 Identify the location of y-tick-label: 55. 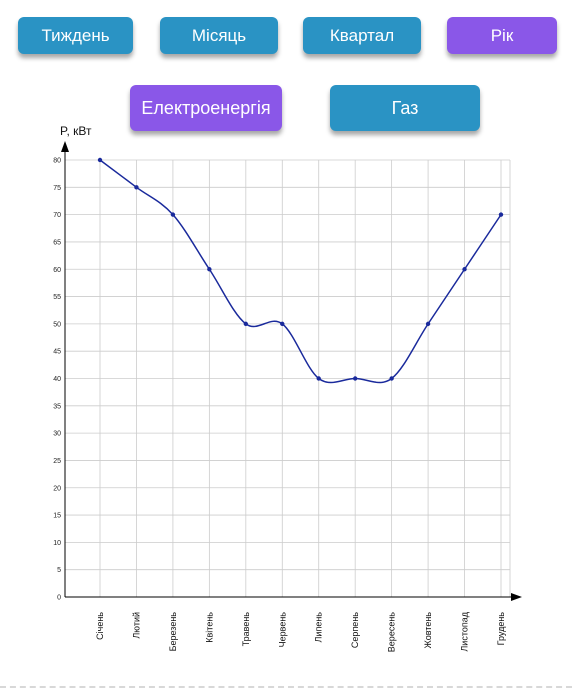
(57, 297).